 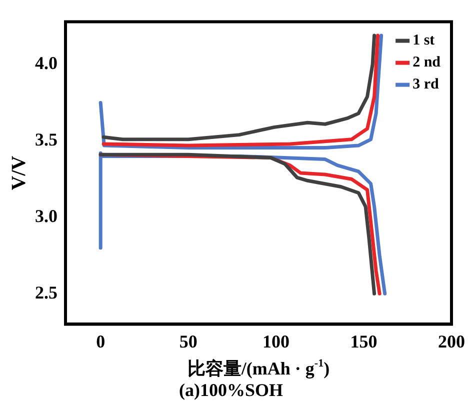 I want to click on y-axis-title: V/V, so click(x=19, y=172).